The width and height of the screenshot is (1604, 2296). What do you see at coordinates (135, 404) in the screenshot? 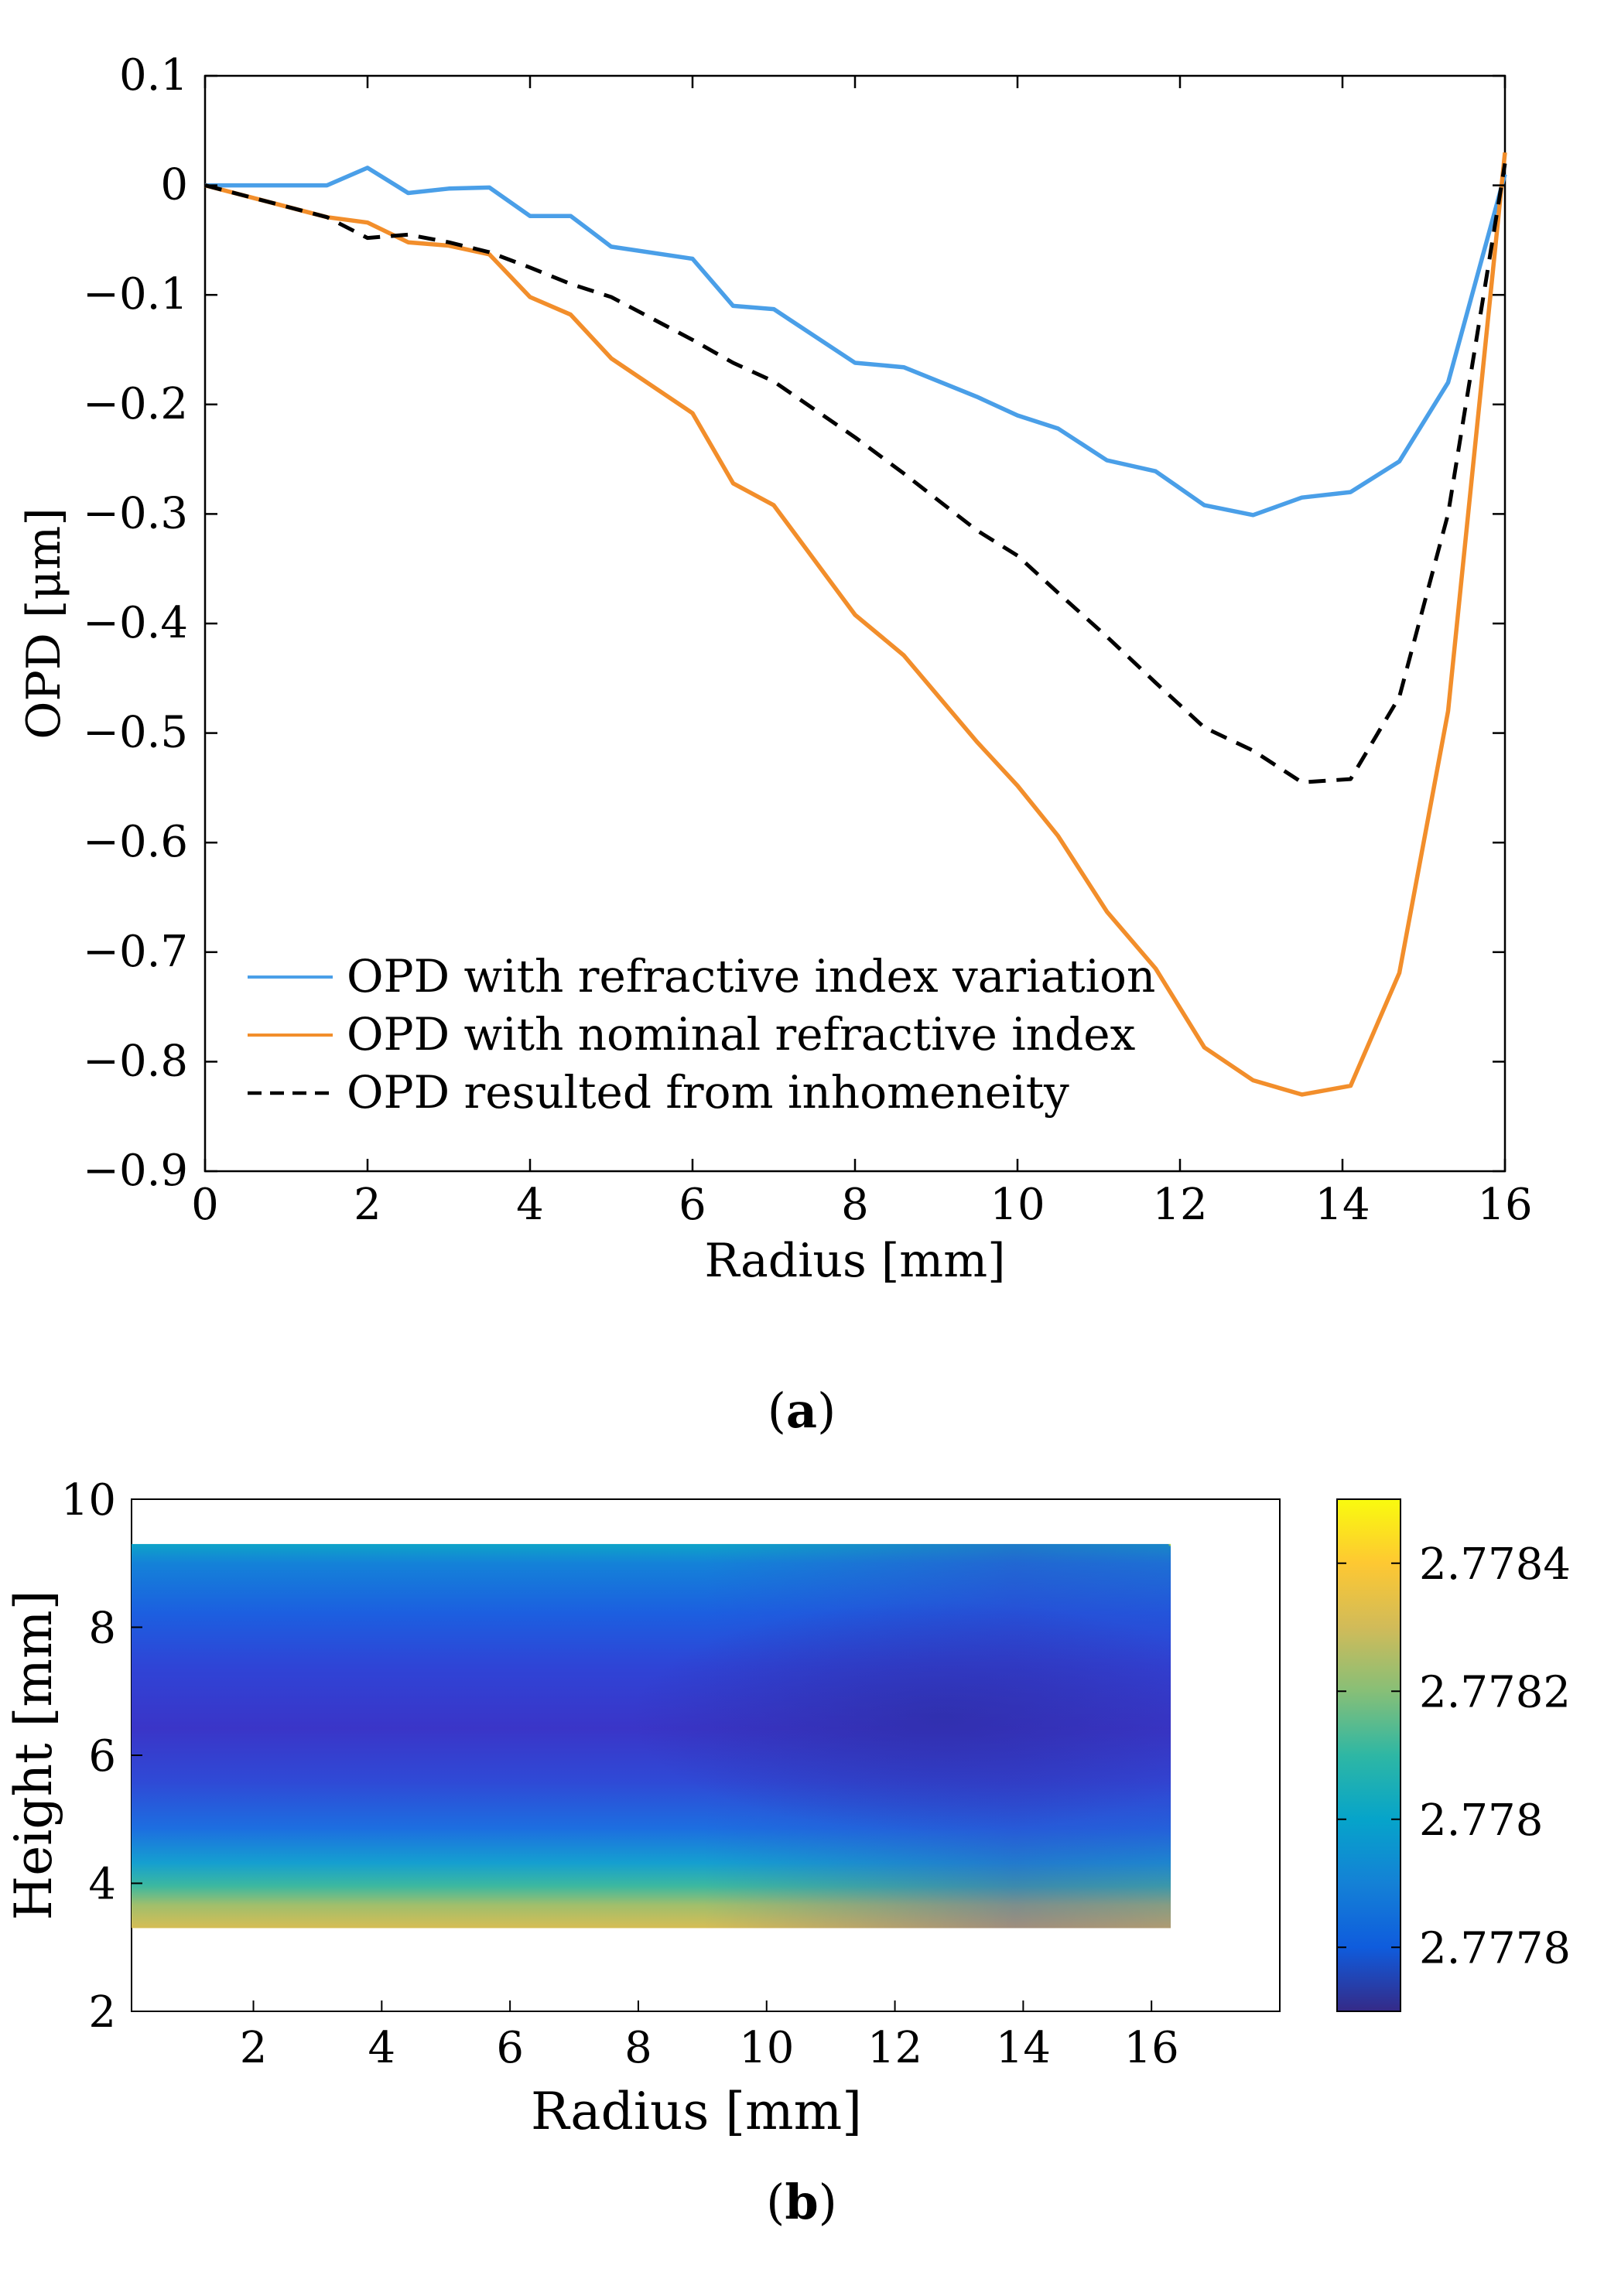
I see `y-tick-label: −0.2` at bounding box center [135, 404].